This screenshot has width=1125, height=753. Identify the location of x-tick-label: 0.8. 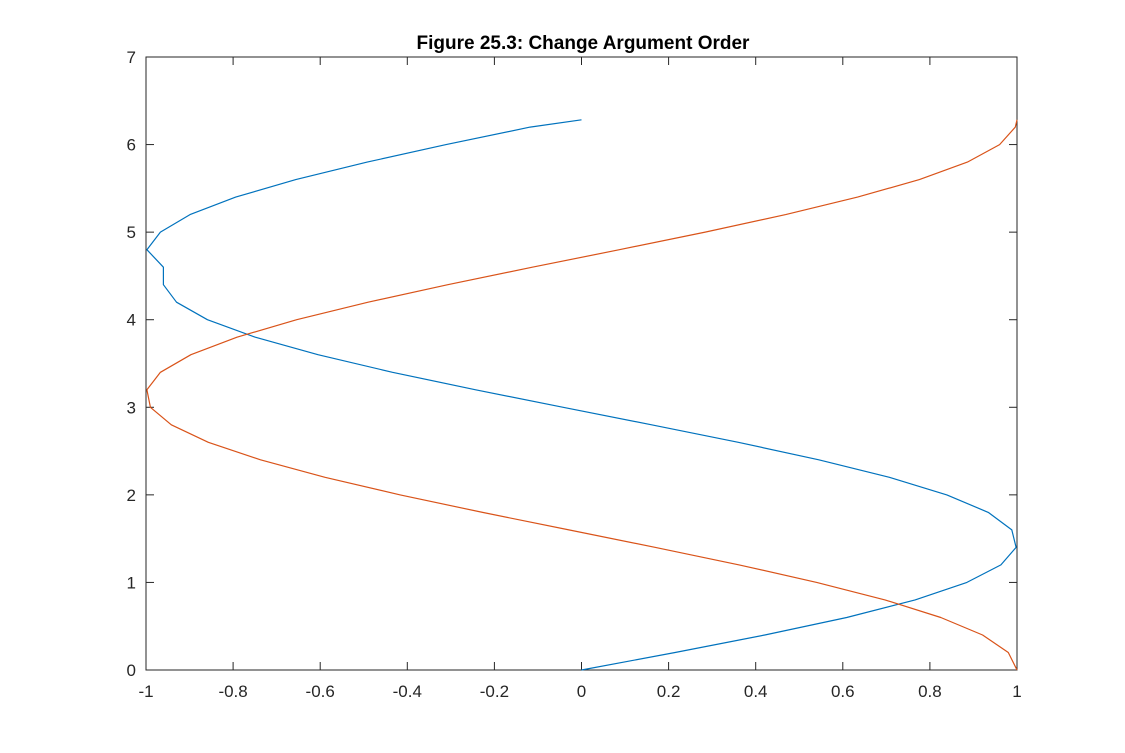
(930, 691).